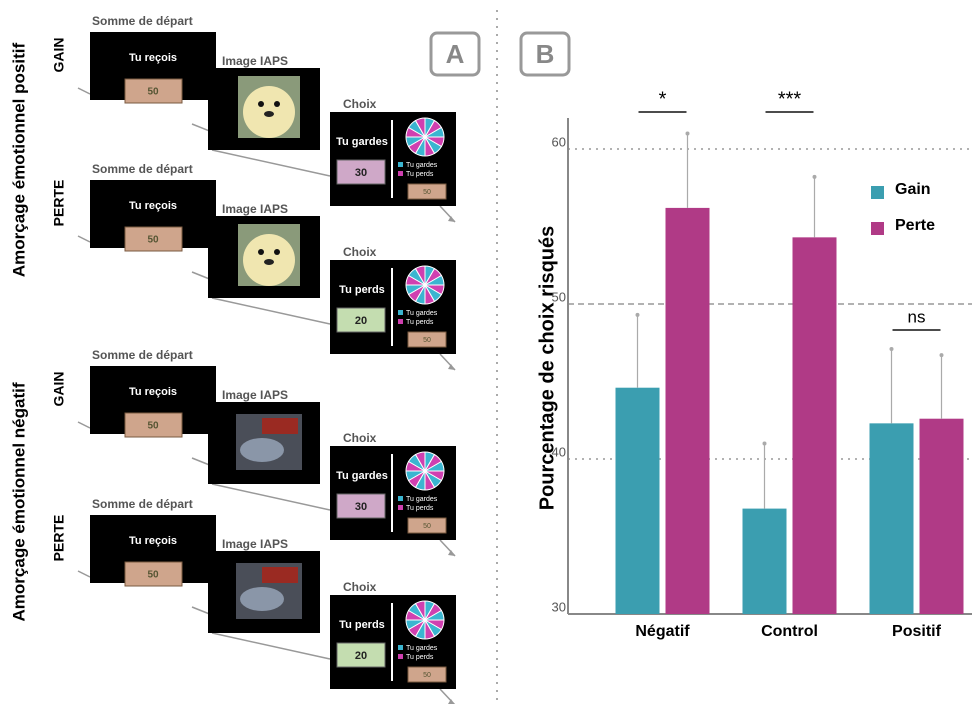 This screenshot has width=972, height=704. I want to click on group-label: Amorçage émotionnel négatif, so click(18, 501).